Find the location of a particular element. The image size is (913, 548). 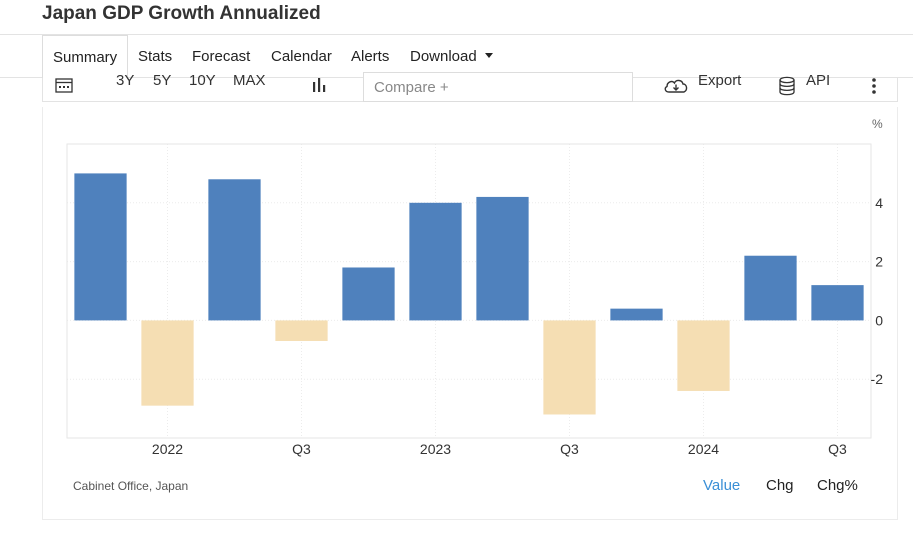

tab-stats: Stats is located at coordinates (155, 57).